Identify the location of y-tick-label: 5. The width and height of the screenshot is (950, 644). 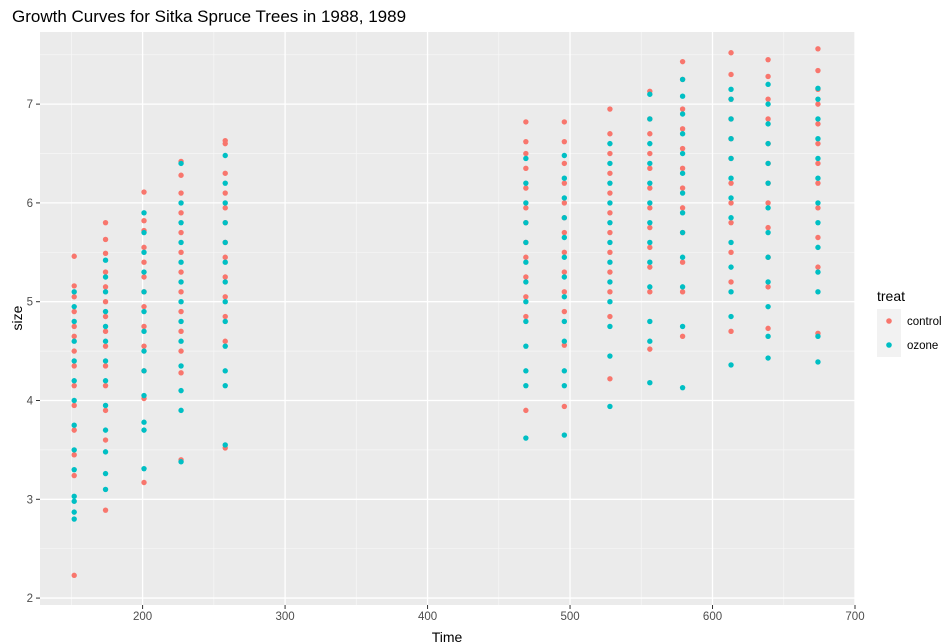
(30, 303).